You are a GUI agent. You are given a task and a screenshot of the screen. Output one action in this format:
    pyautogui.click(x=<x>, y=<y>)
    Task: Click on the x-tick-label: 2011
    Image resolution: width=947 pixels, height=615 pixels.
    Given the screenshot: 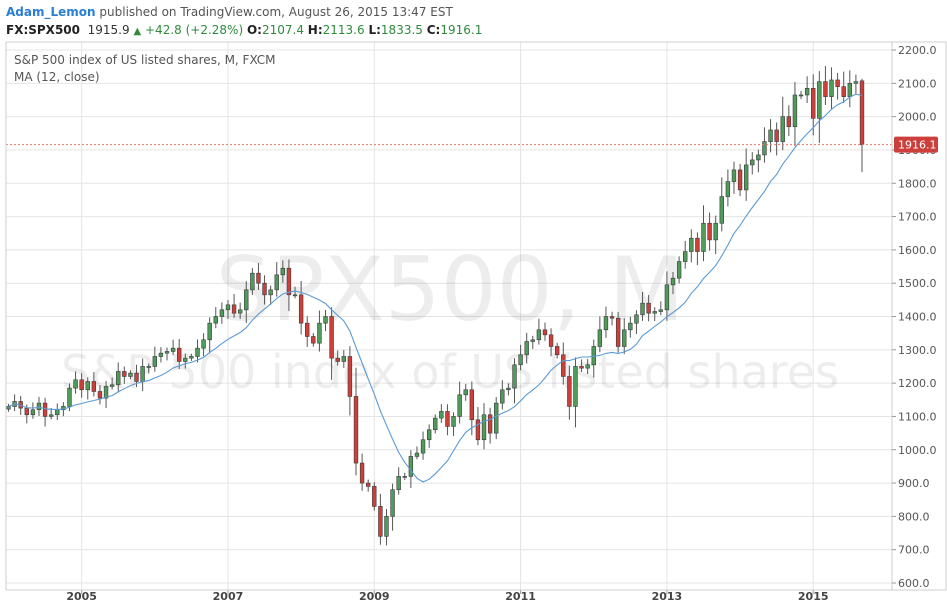 What is the action you would take?
    pyautogui.click(x=520, y=596)
    